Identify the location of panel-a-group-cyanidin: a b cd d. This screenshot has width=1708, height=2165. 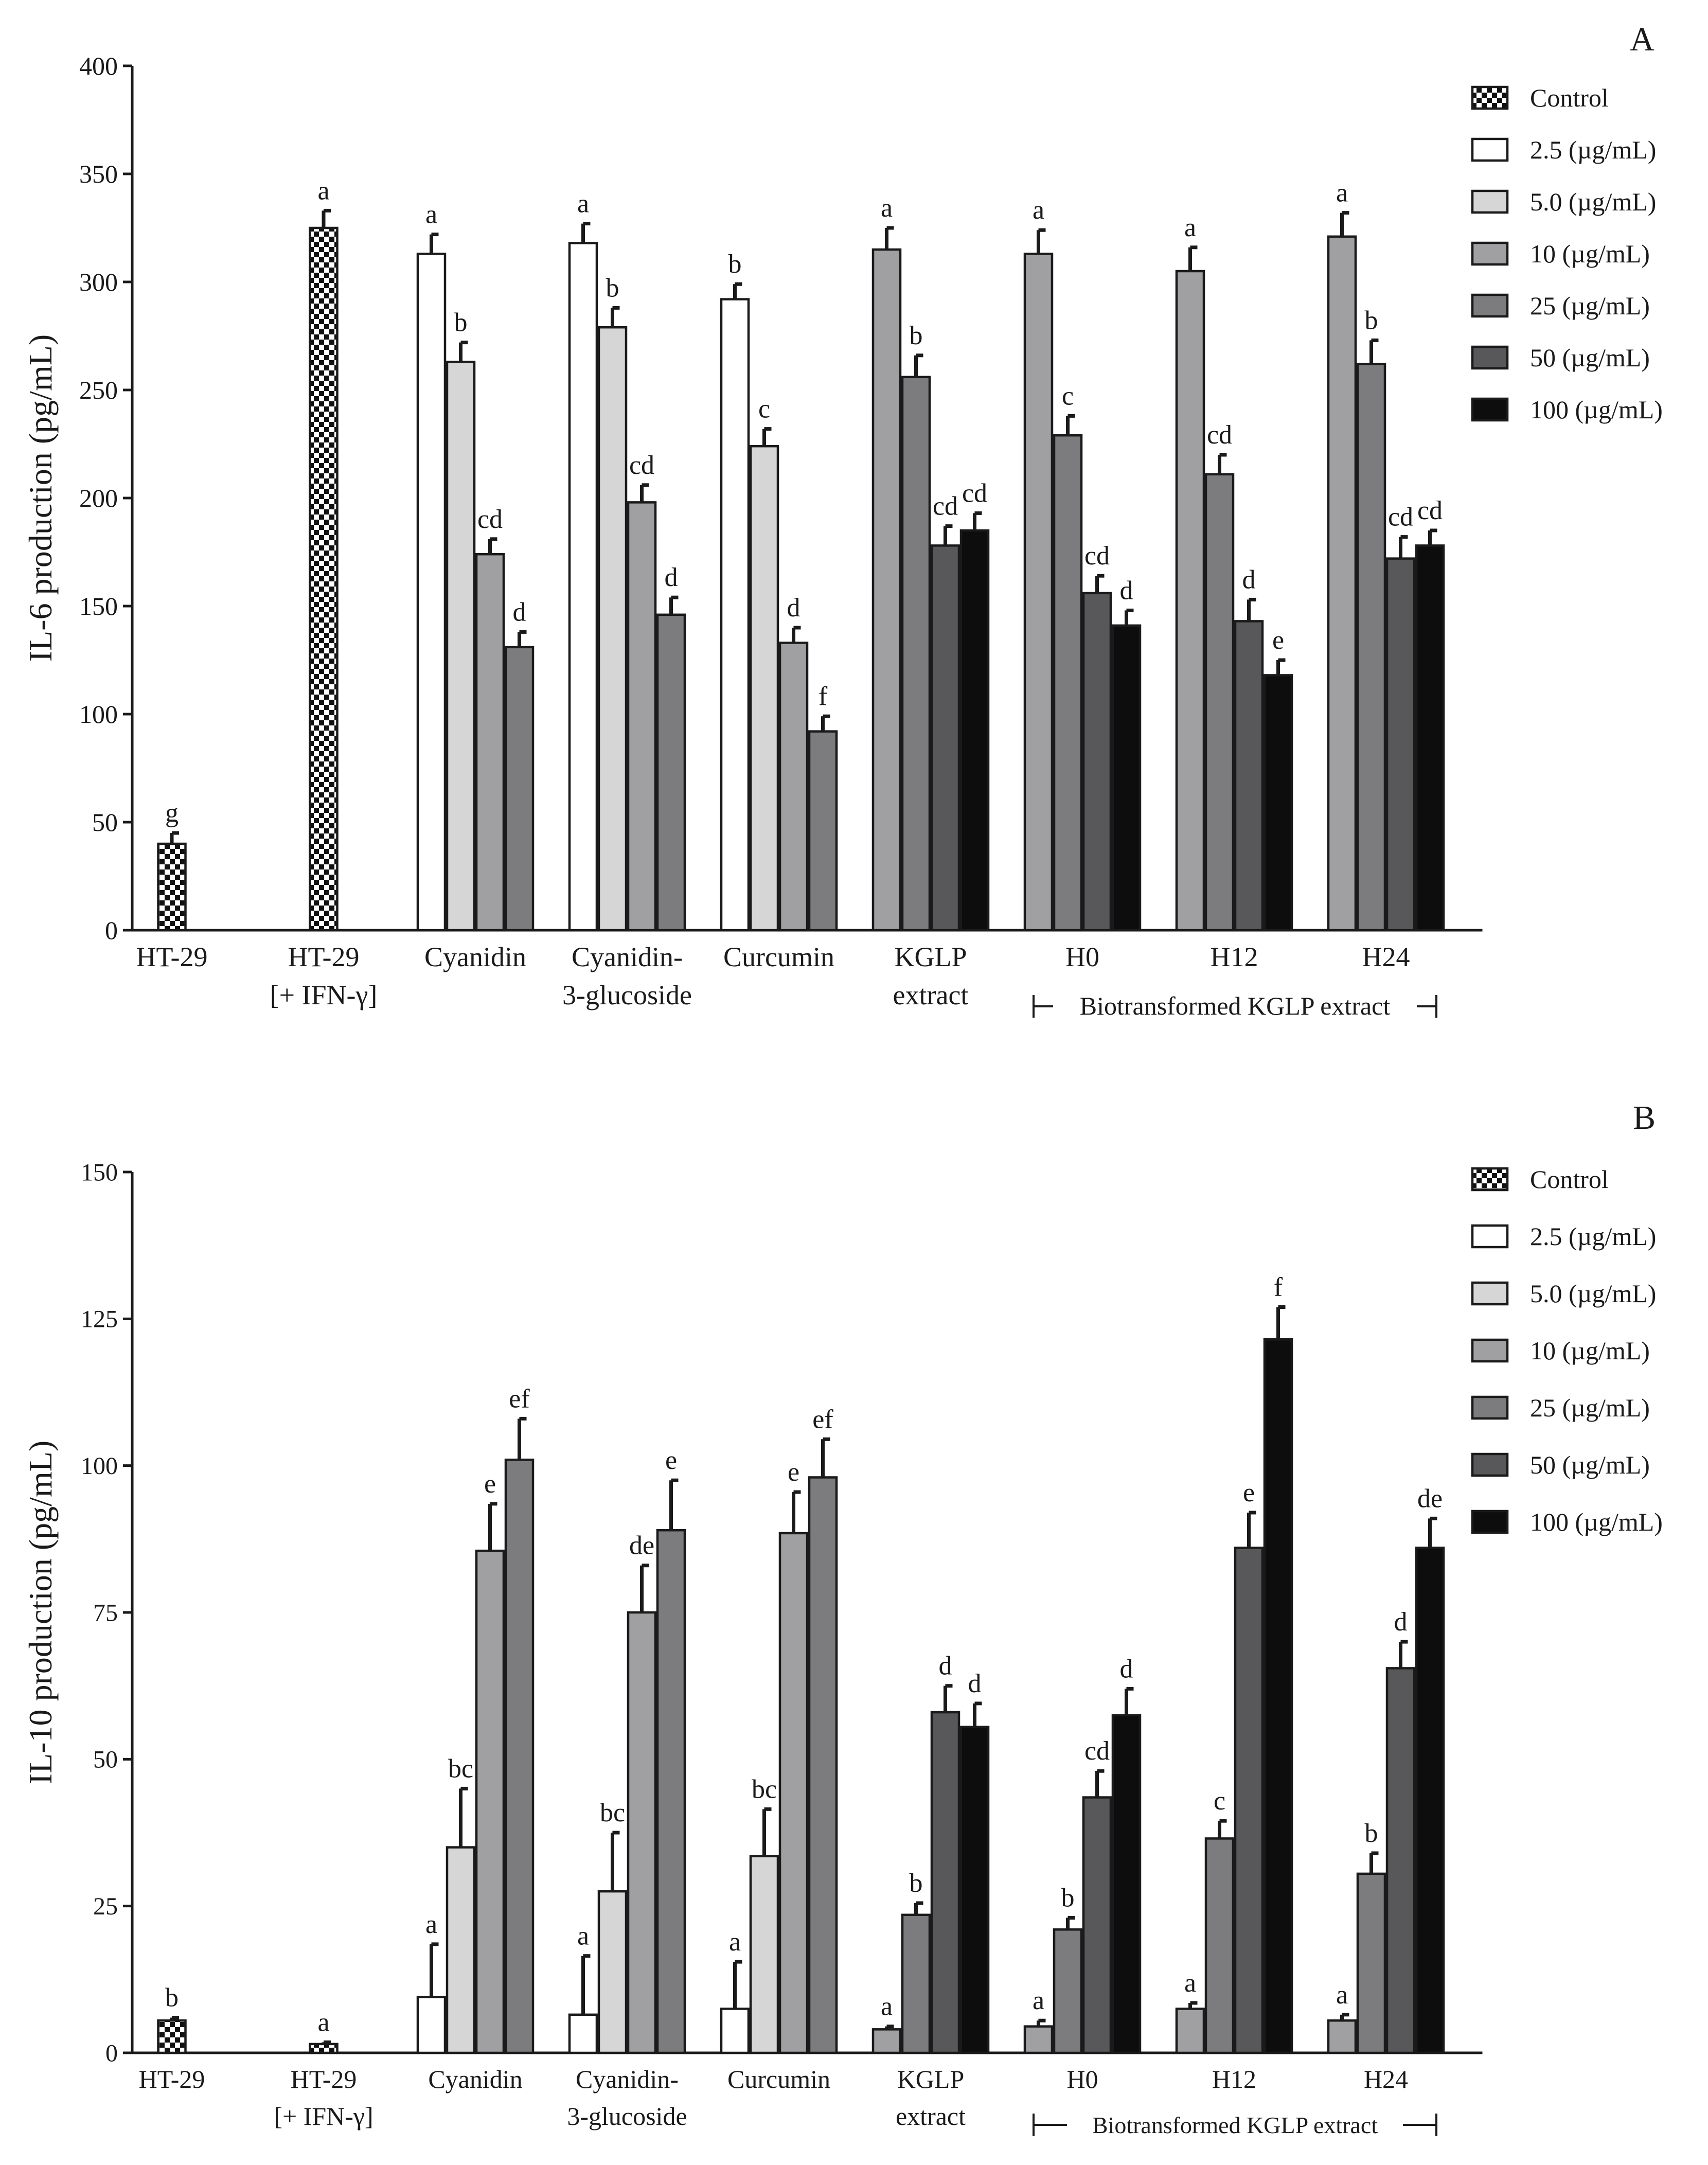
(475, 566).